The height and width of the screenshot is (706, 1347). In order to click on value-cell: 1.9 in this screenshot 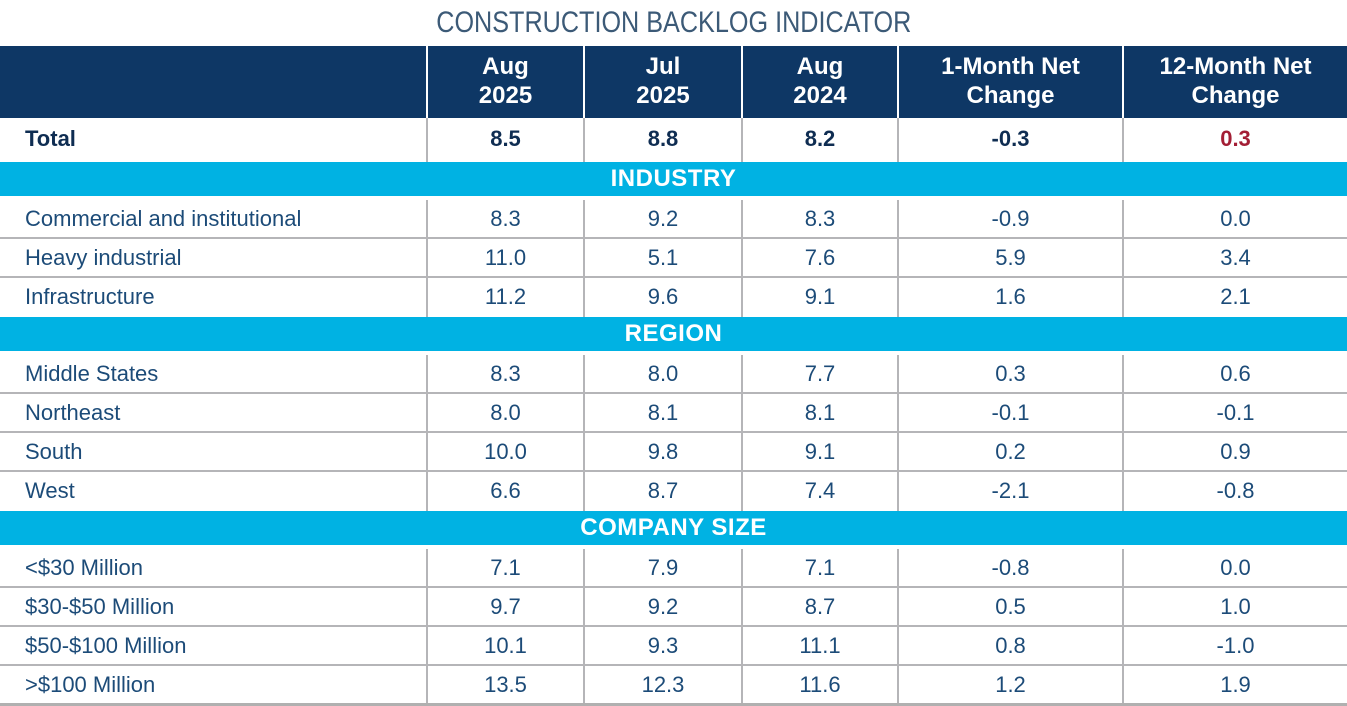, I will do `click(1234, 685)`.